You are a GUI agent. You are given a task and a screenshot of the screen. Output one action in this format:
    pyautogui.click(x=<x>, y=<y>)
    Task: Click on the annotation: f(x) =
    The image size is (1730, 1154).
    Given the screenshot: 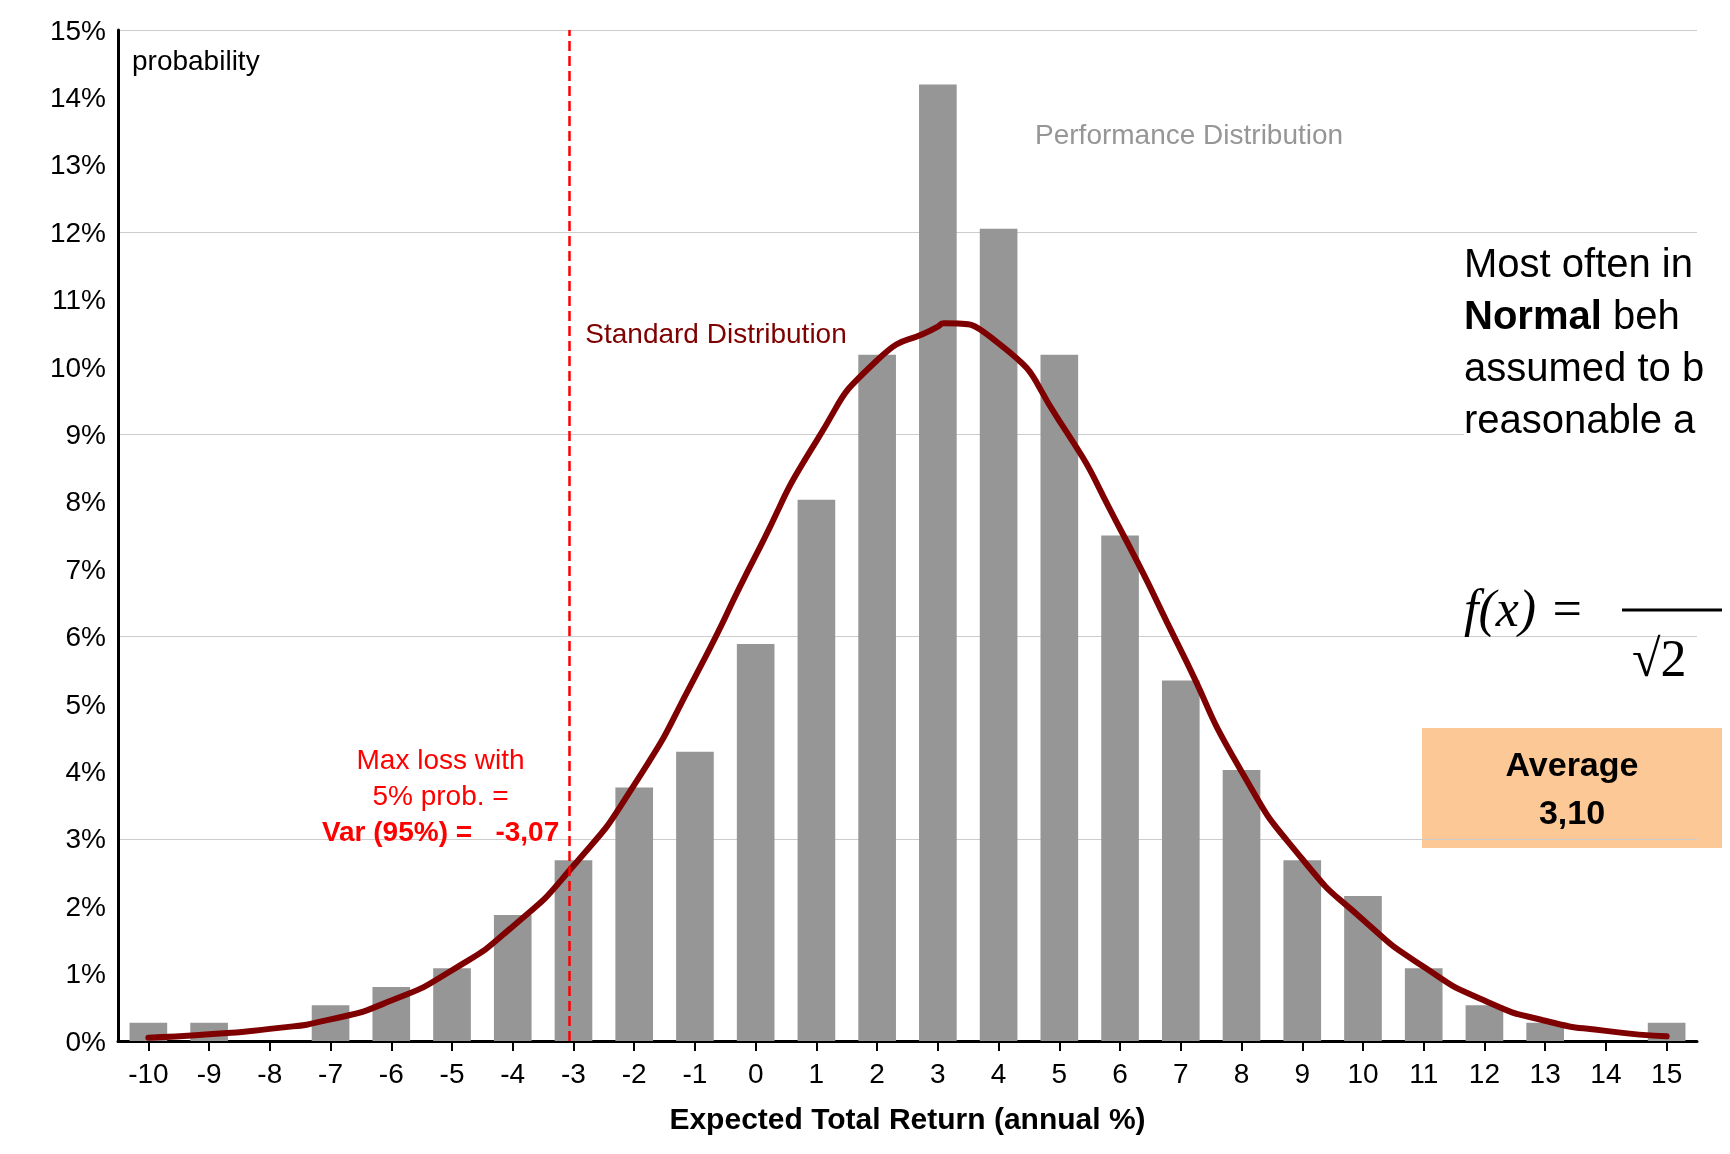 What is the action you would take?
    pyautogui.click(x=1524, y=608)
    